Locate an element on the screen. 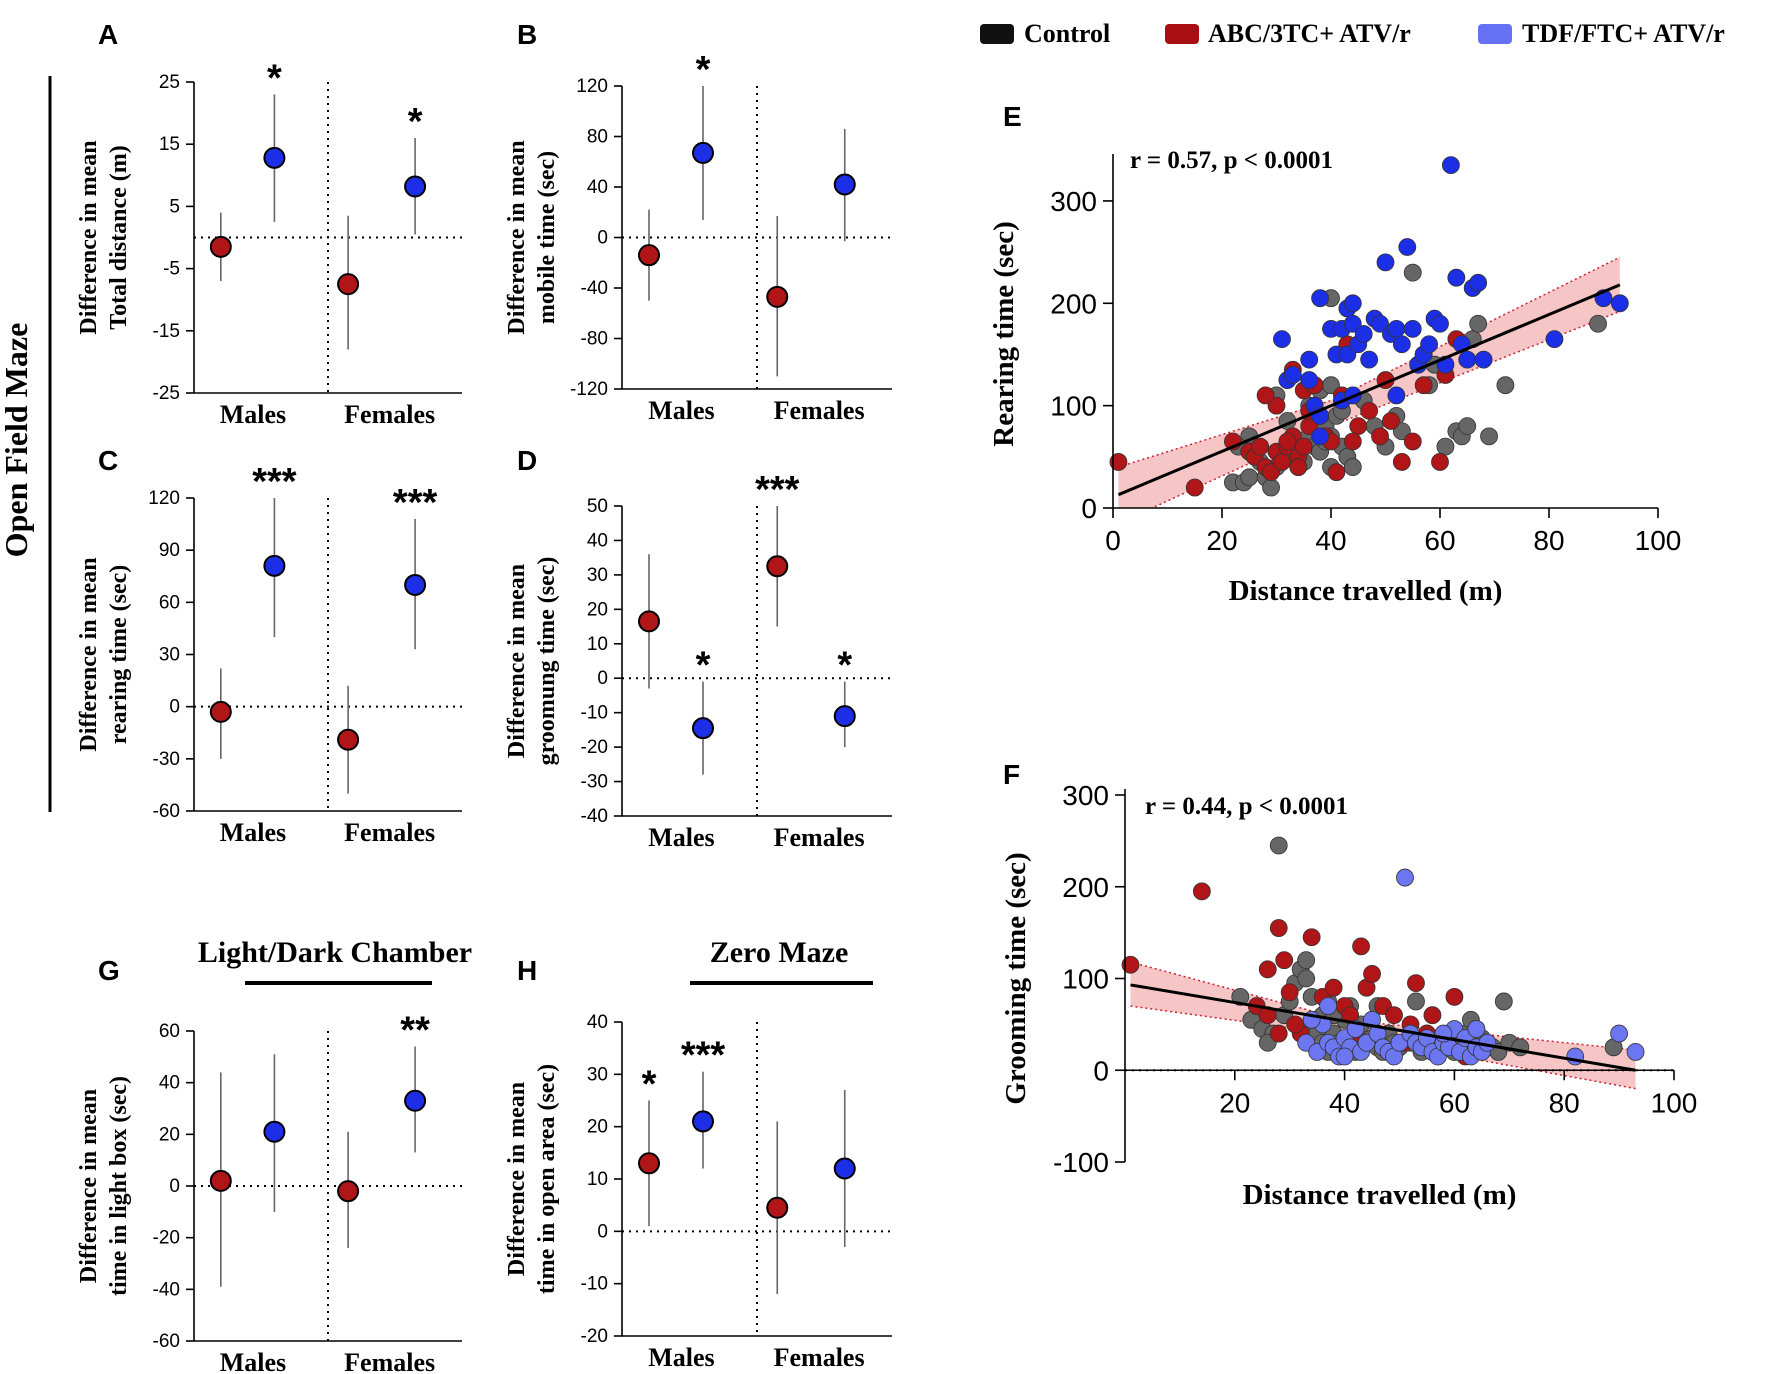 The image size is (1768, 1374). y-axis-label: Rearing time (sec) is located at coordinates (1004, 333).